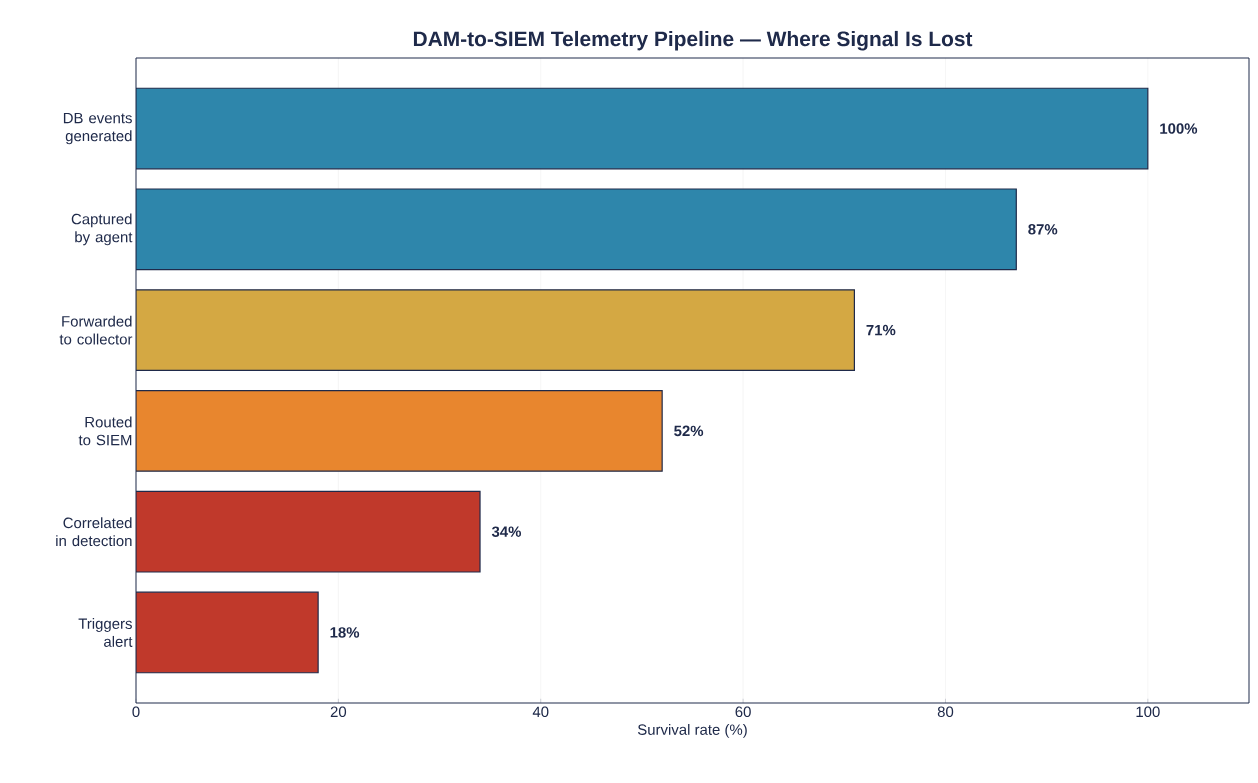 Image resolution: width=1258 pixels, height=783 pixels. What do you see at coordinates (338, 712) in the screenshot?
I see `x-tick-label: 20` at bounding box center [338, 712].